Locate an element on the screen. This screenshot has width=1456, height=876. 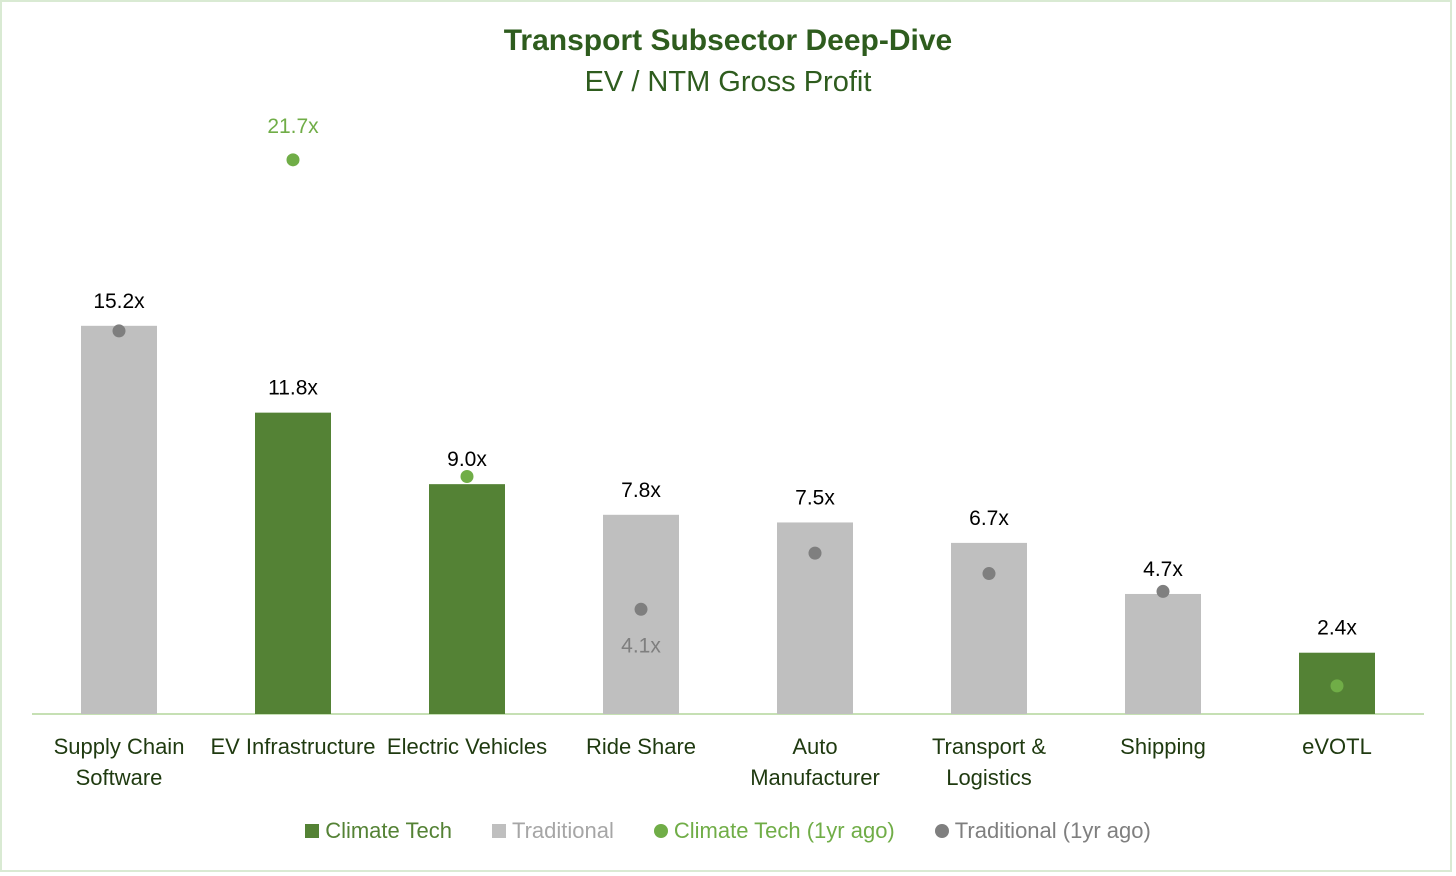
x-tick-label-6: Shipping is located at coordinates (1163, 746).